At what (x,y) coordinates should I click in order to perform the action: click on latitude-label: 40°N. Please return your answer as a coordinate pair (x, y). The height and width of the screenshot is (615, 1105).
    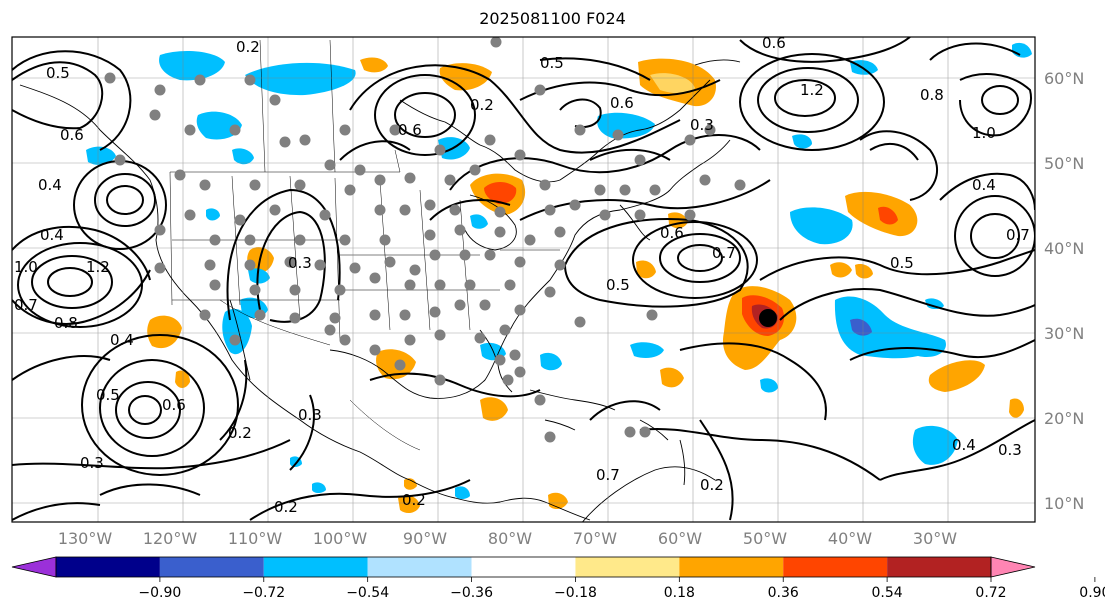
    Looking at the image, I should click on (1064, 248).